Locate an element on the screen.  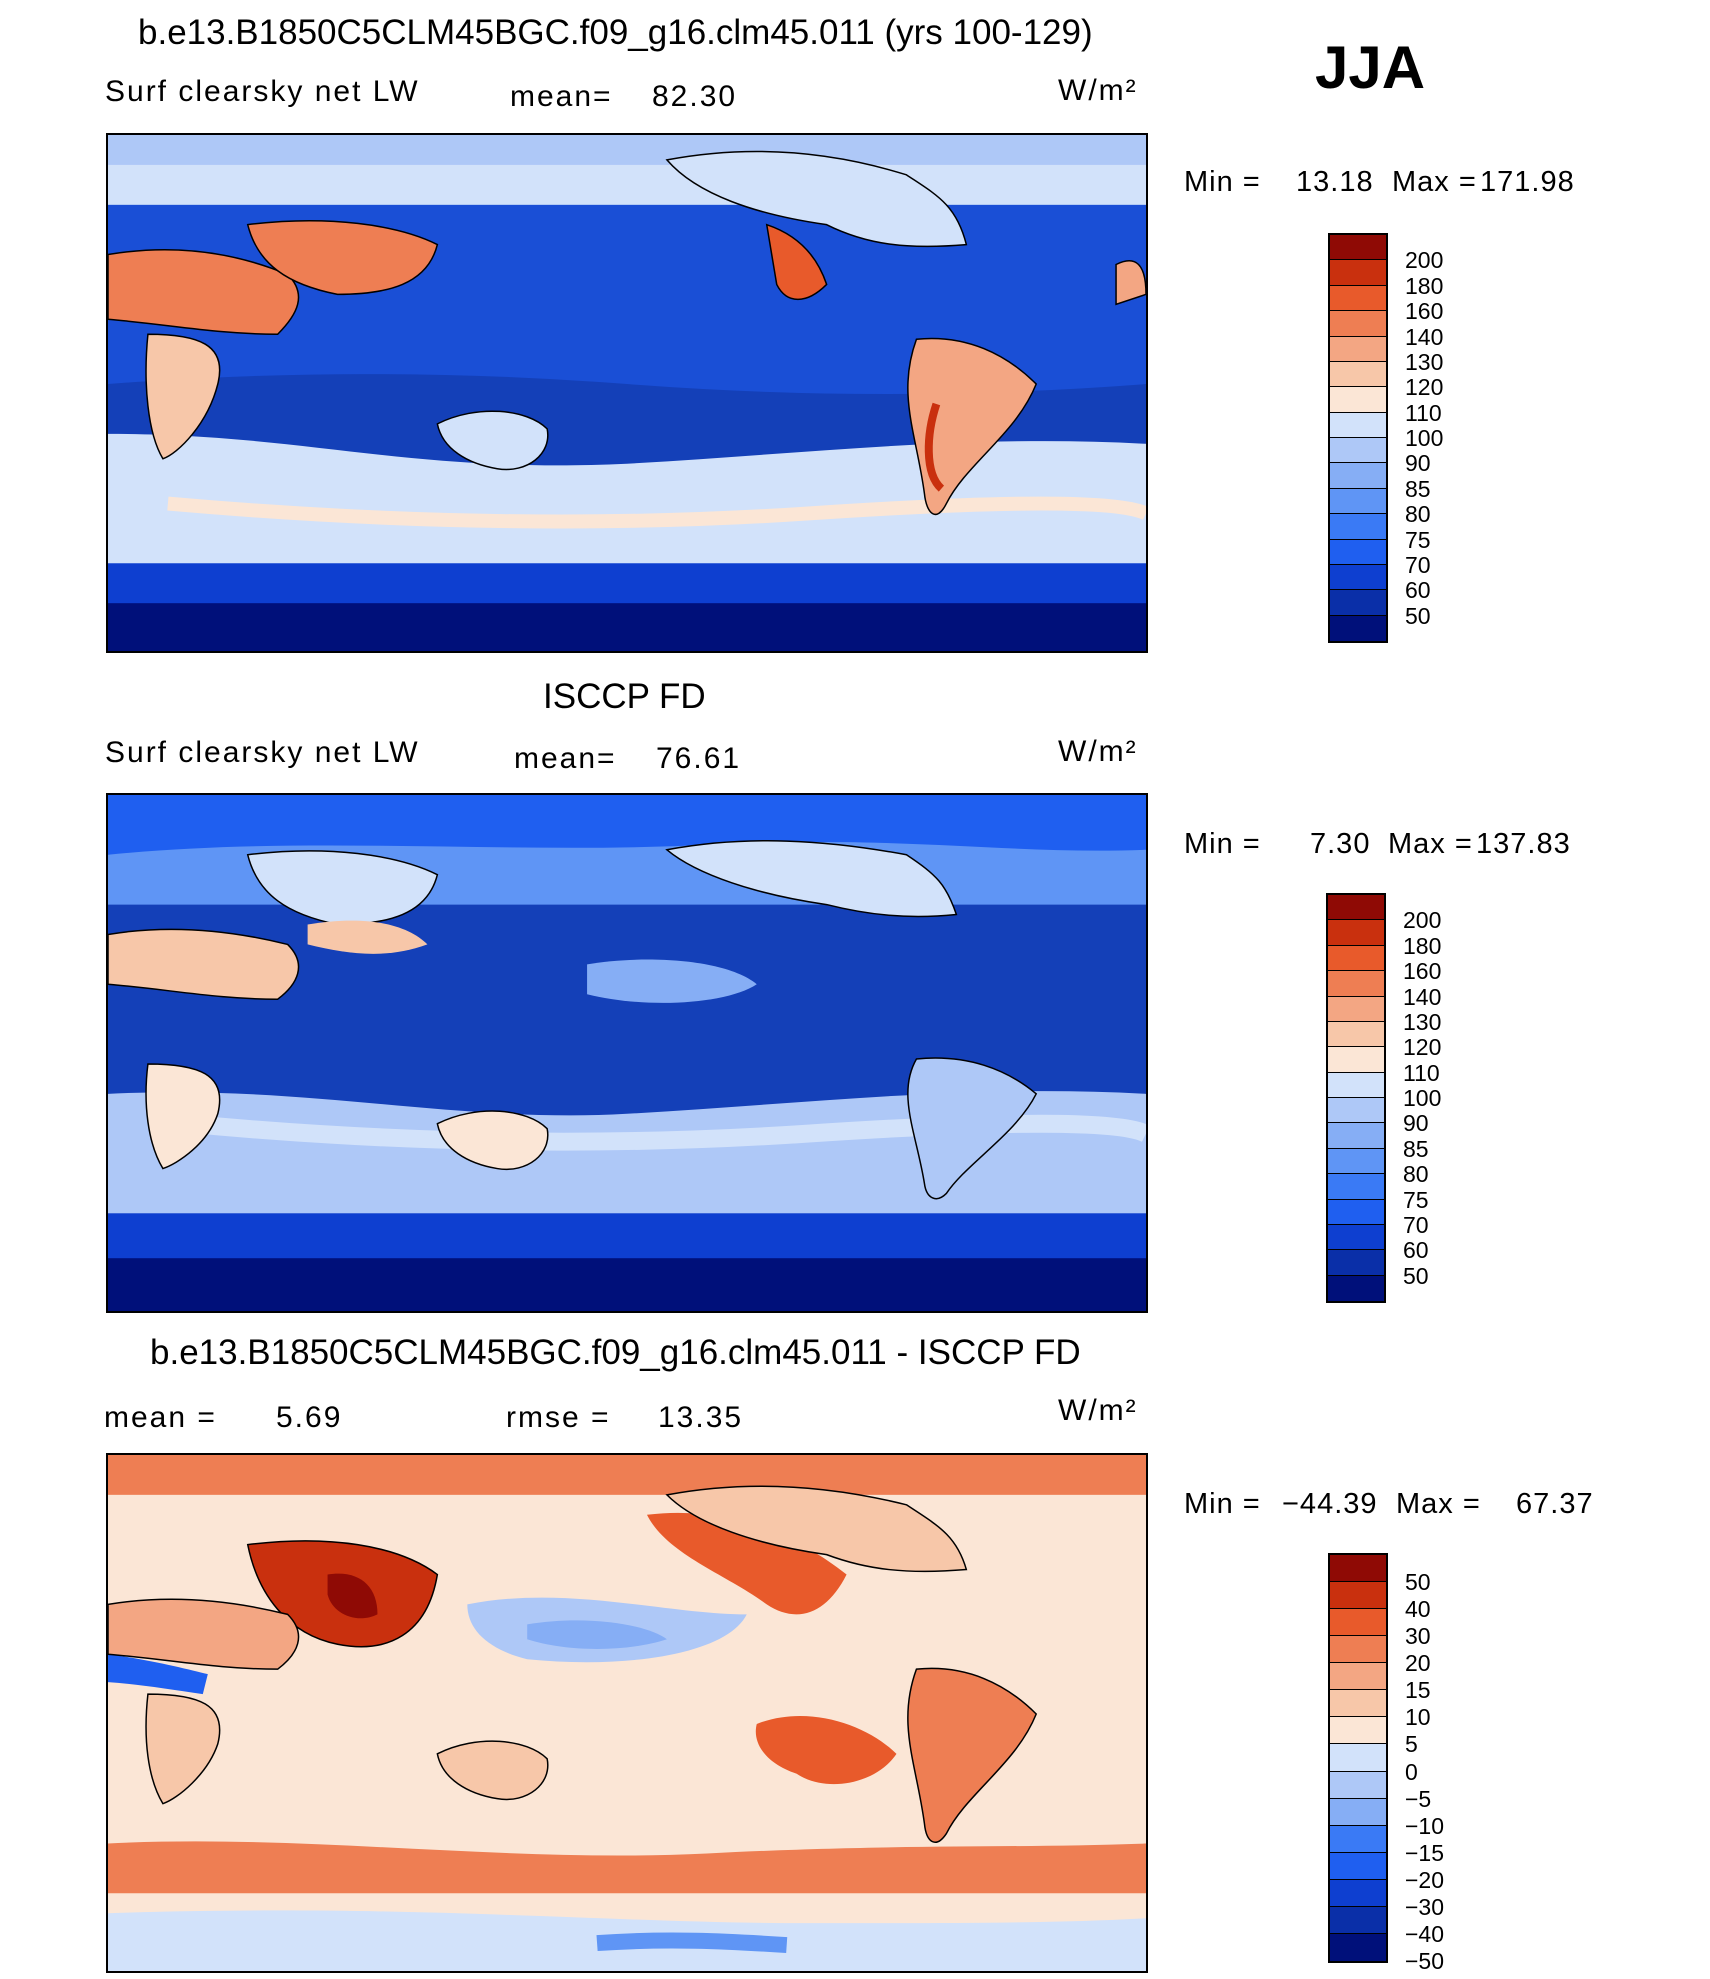
panel2-variable: Surf clearsky net LW is located at coordinates (262, 752).